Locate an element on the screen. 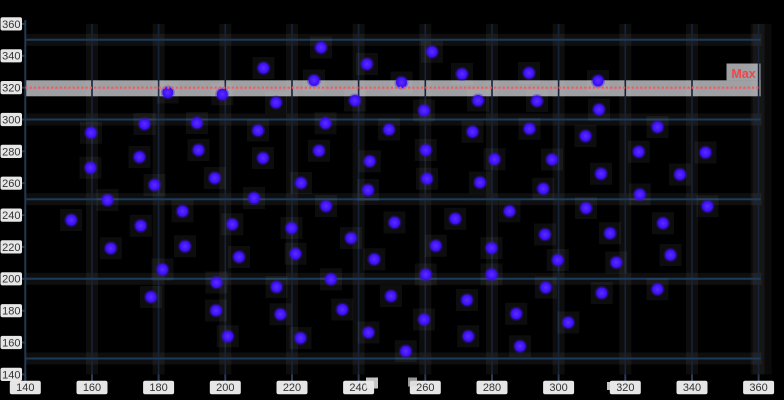 This screenshot has height=400, width=784. svg-text: Max is located at coordinates (743, 74).